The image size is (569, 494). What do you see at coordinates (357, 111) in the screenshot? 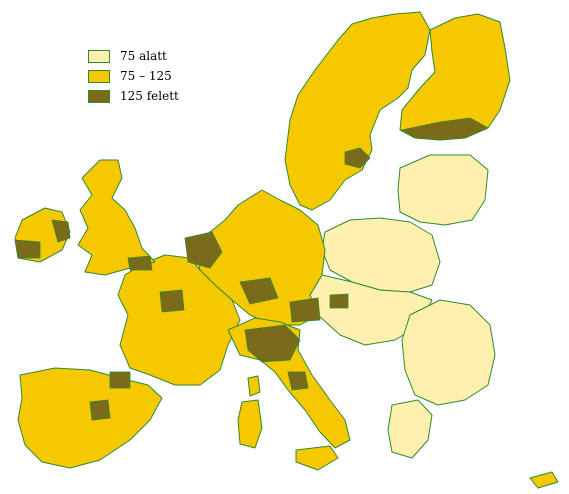
I see `region-scandinavia` at bounding box center [357, 111].